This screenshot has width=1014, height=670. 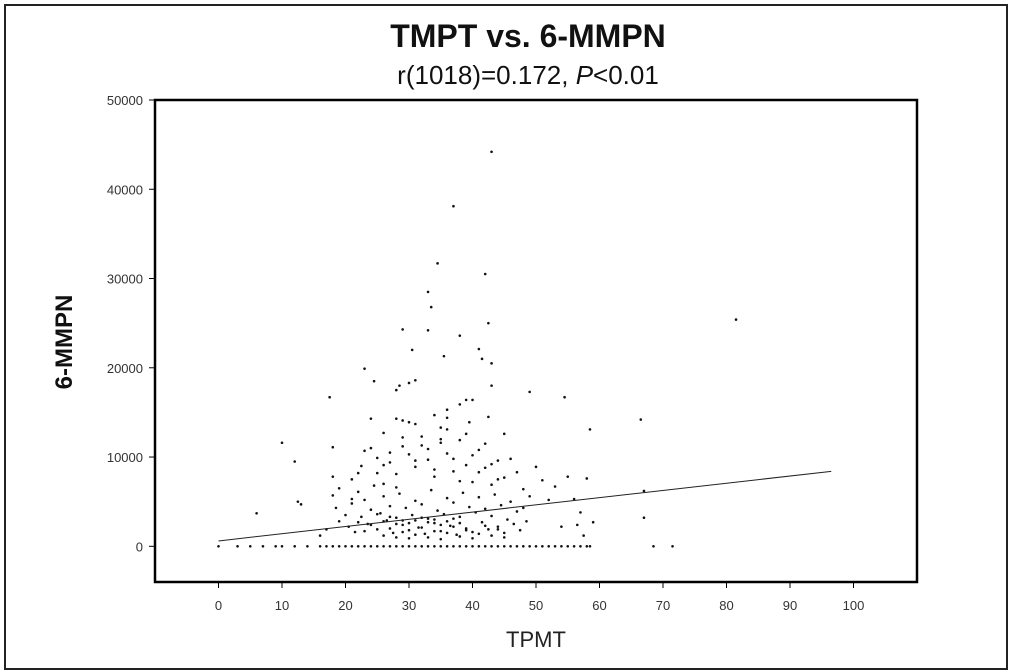 I want to click on x-tick-label: 90, so click(x=790, y=605).